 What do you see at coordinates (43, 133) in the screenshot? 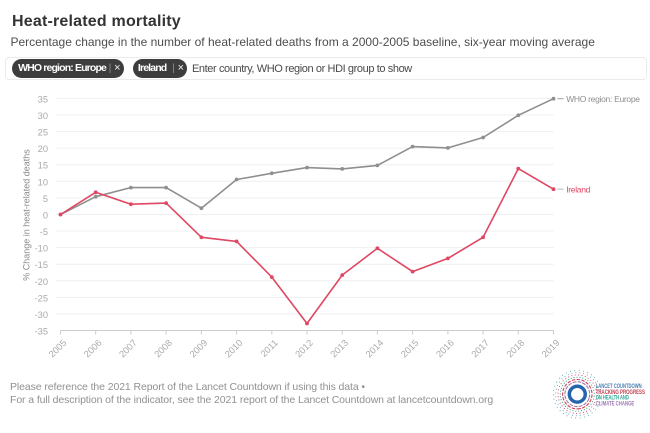
I see `svg-text: 25` at bounding box center [43, 133].